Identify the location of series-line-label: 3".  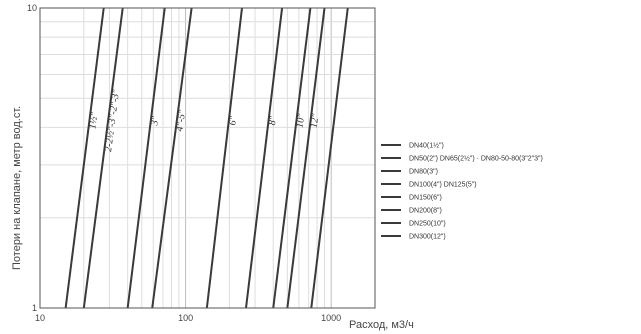
(155, 121).